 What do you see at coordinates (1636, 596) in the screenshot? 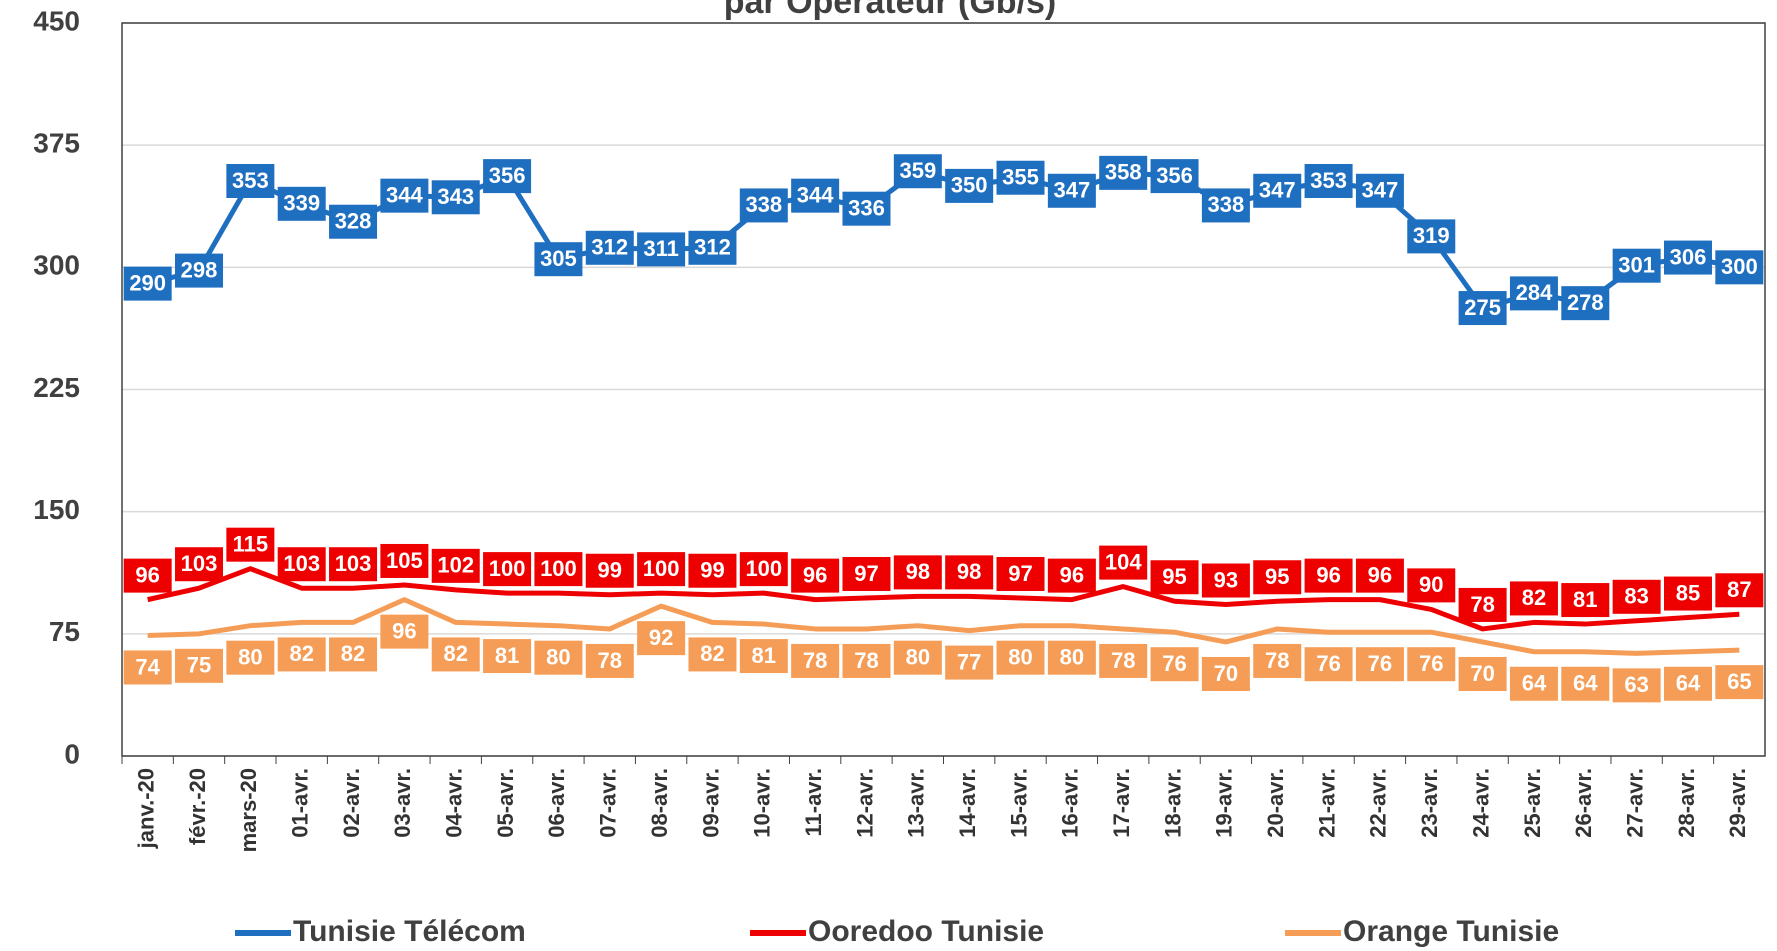
I see `data-label: 83` at bounding box center [1636, 596].